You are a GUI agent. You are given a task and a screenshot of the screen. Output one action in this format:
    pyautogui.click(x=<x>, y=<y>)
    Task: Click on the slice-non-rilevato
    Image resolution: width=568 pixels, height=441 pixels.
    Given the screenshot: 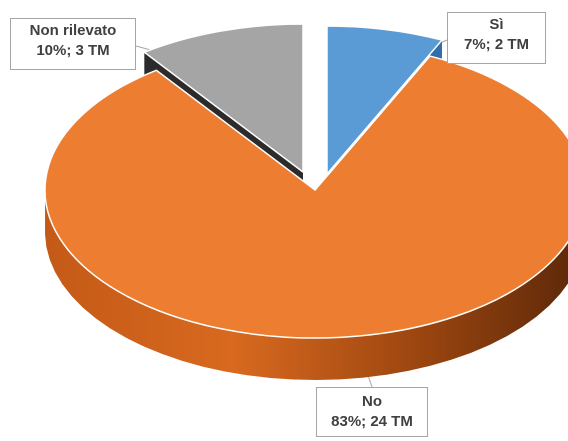 What is the action you would take?
    pyautogui.click(x=223, y=98)
    